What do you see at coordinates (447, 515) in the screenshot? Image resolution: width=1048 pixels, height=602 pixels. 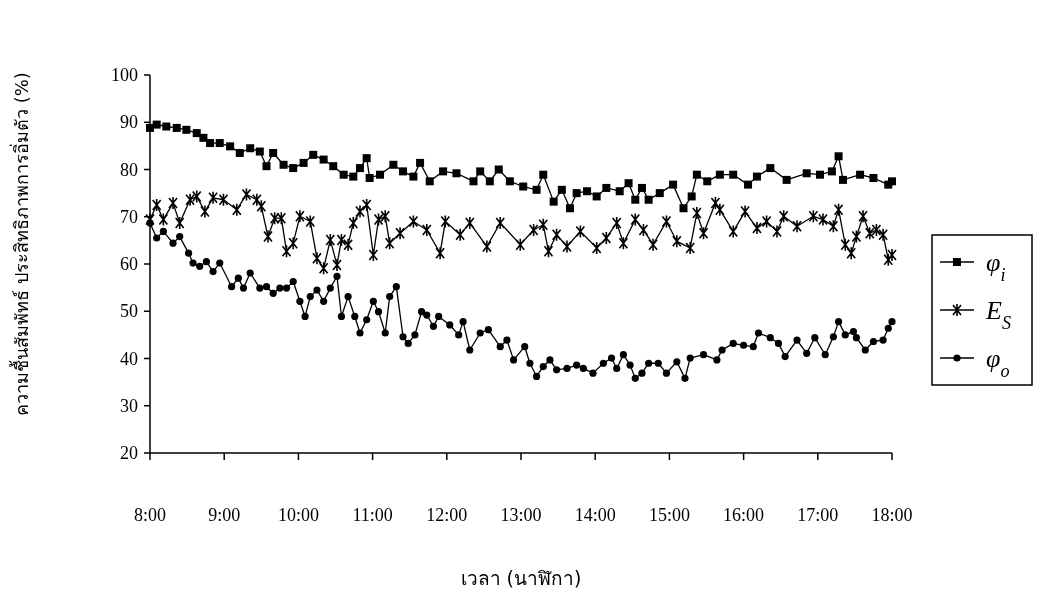 I see `x-tick-label: 12:00` at bounding box center [447, 515].